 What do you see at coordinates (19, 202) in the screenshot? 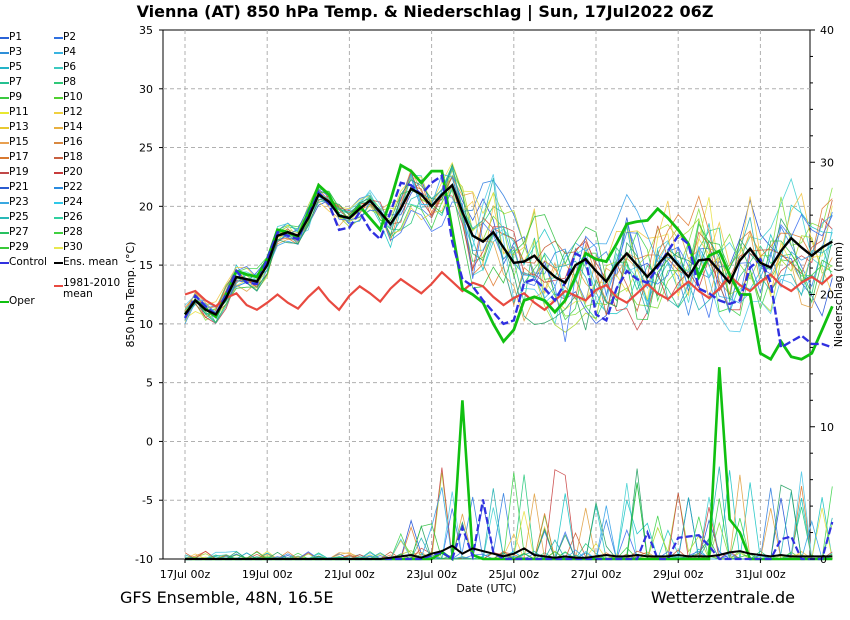
I see `legend-label: P23` at bounding box center [19, 202].